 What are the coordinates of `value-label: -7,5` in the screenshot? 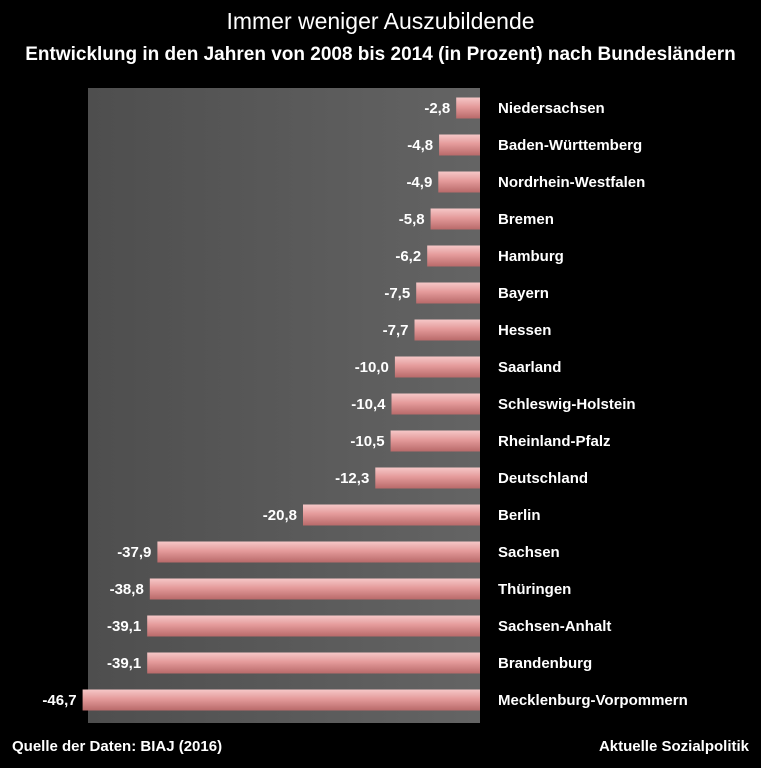 It's located at (397, 293).